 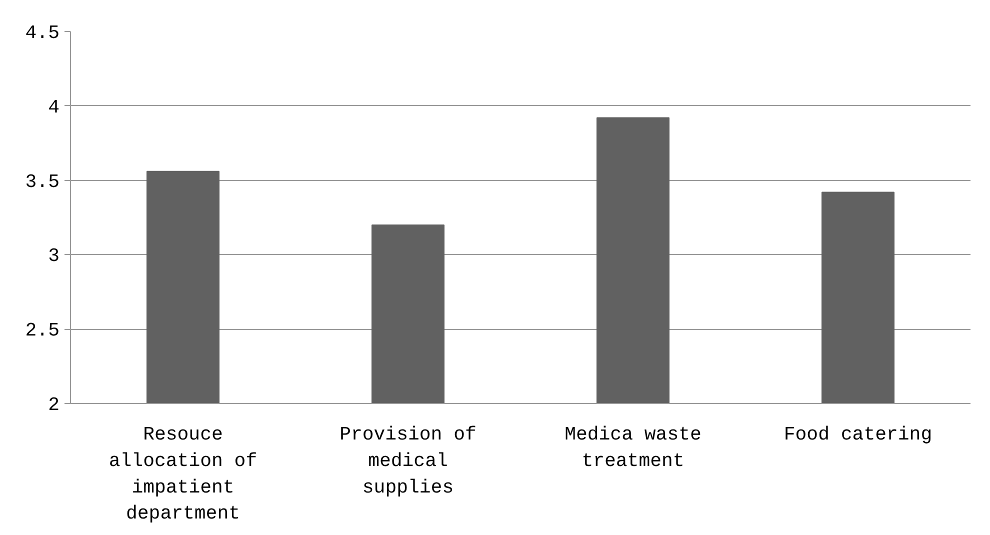 I want to click on y-tick-label: 2.5, so click(x=42, y=331).